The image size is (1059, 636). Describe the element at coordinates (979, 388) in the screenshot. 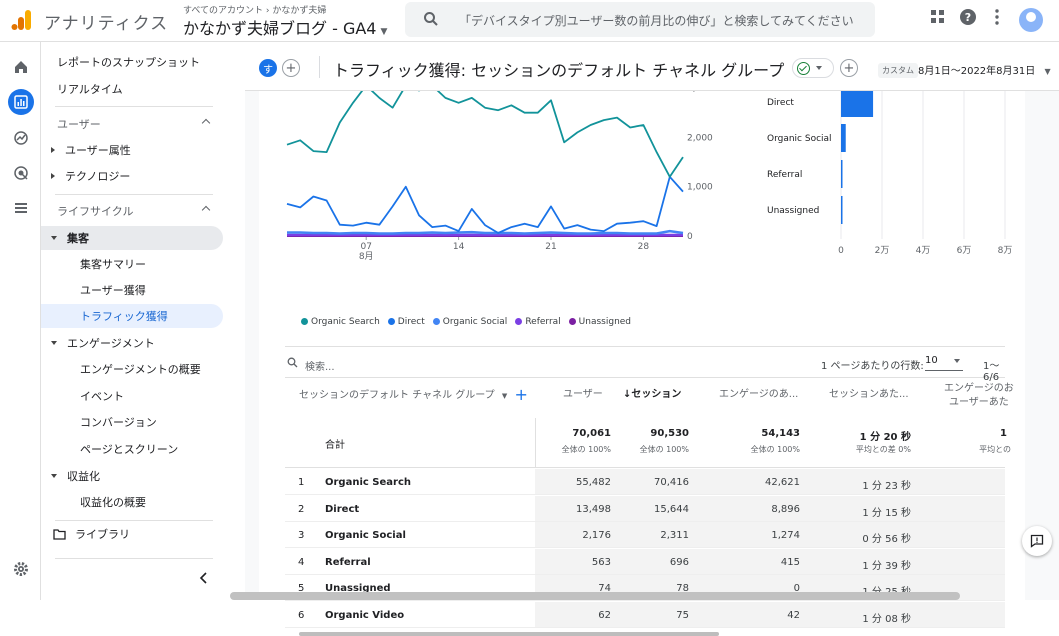

I see `col-header-engagement-rate-1: エンゲージのお` at that location.